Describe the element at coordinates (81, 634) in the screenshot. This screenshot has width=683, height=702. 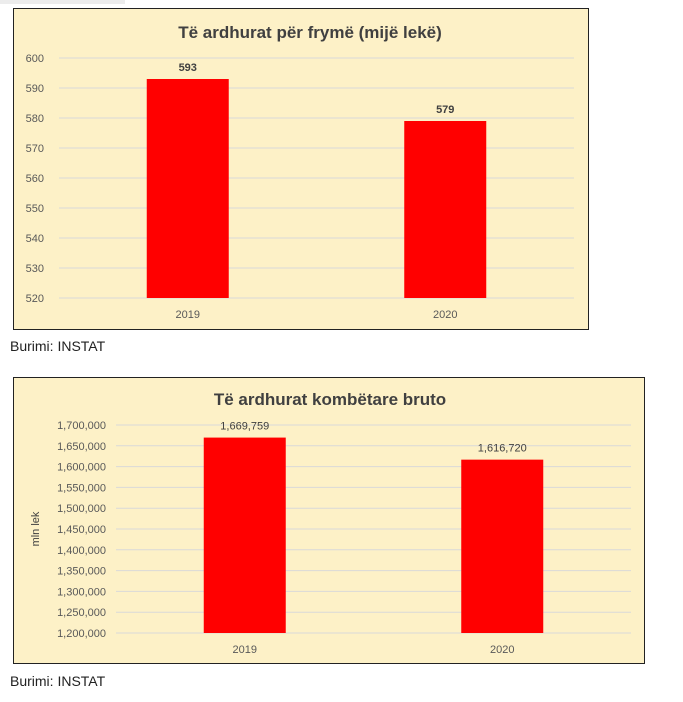
I see `y-tick-label: 1,200,000` at that location.